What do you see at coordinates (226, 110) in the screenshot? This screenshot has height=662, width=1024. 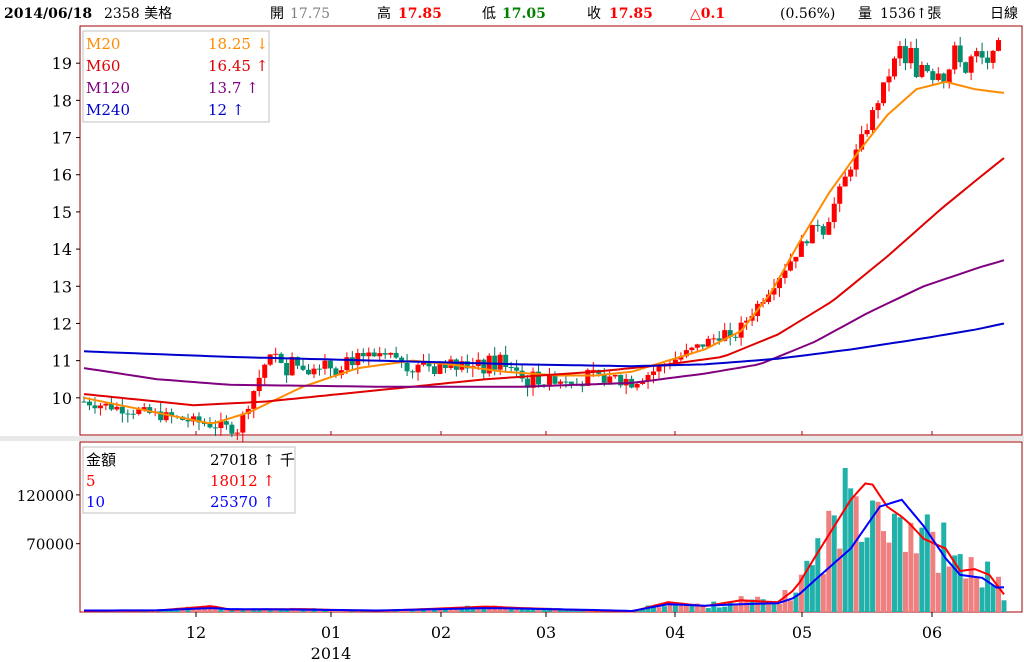 I see `price-legend-value: 12 ↑` at bounding box center [226, 110].